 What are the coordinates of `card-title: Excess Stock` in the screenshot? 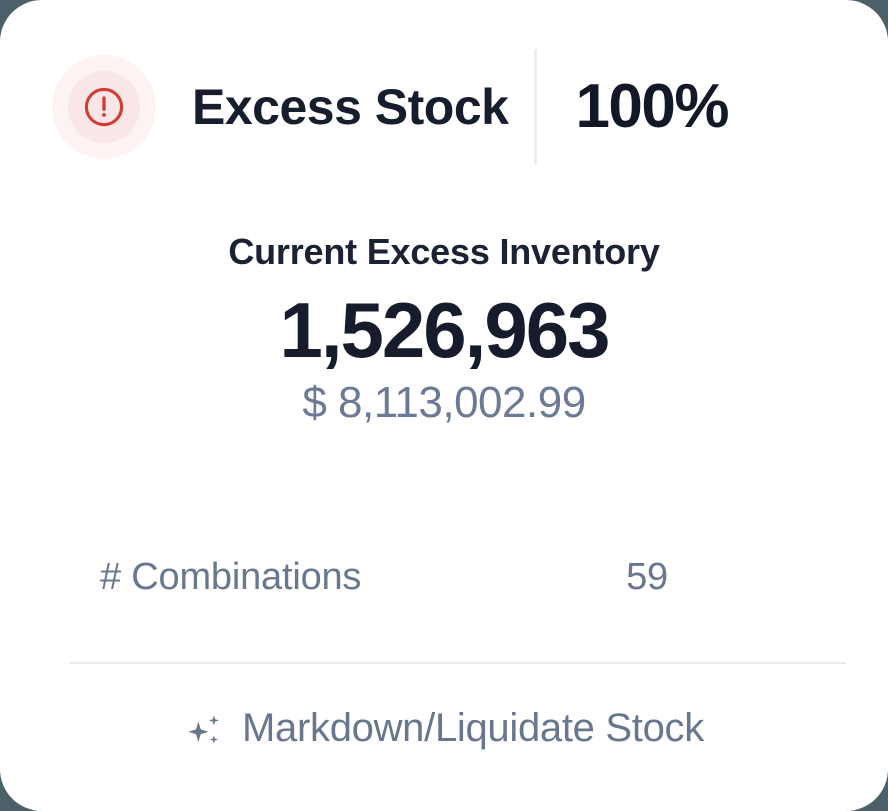 It's located at (350, 107).